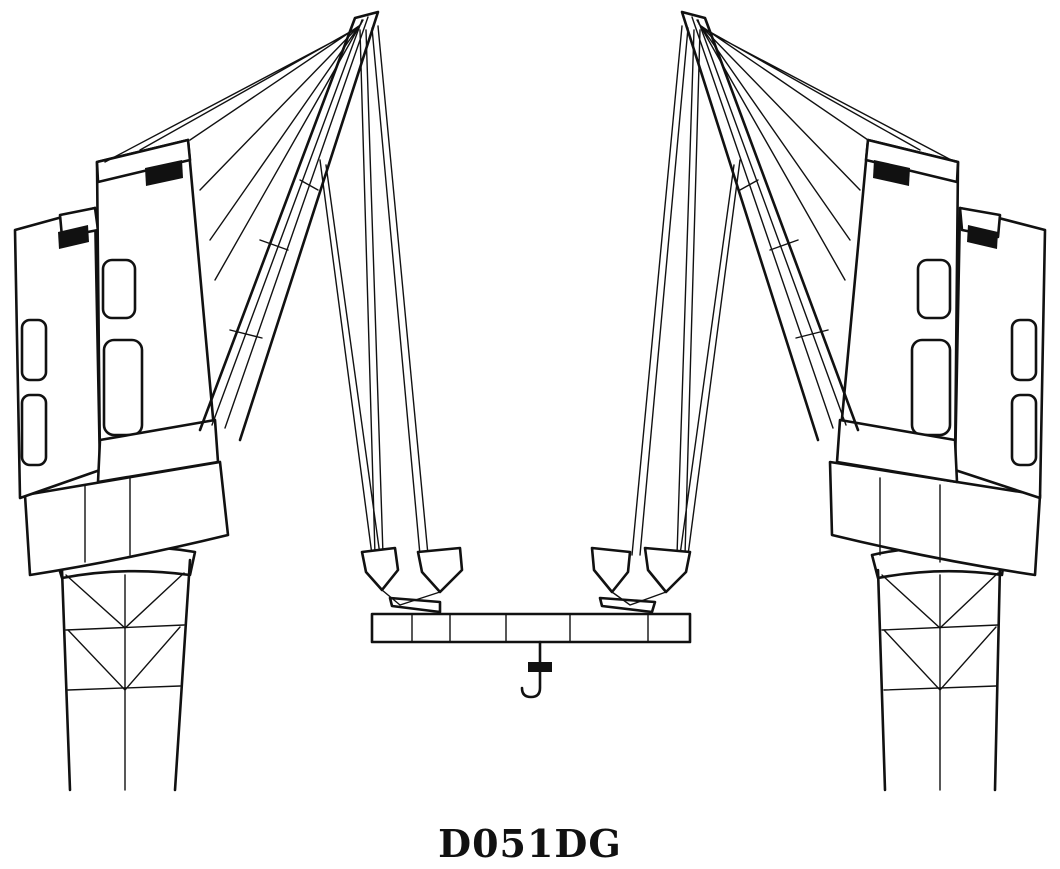 The height and width of the screenshot is (869, 1060). Describe the element at coordinates (935, 518) in the screenshot. I see `right-crane-slewing-ring` at that location.